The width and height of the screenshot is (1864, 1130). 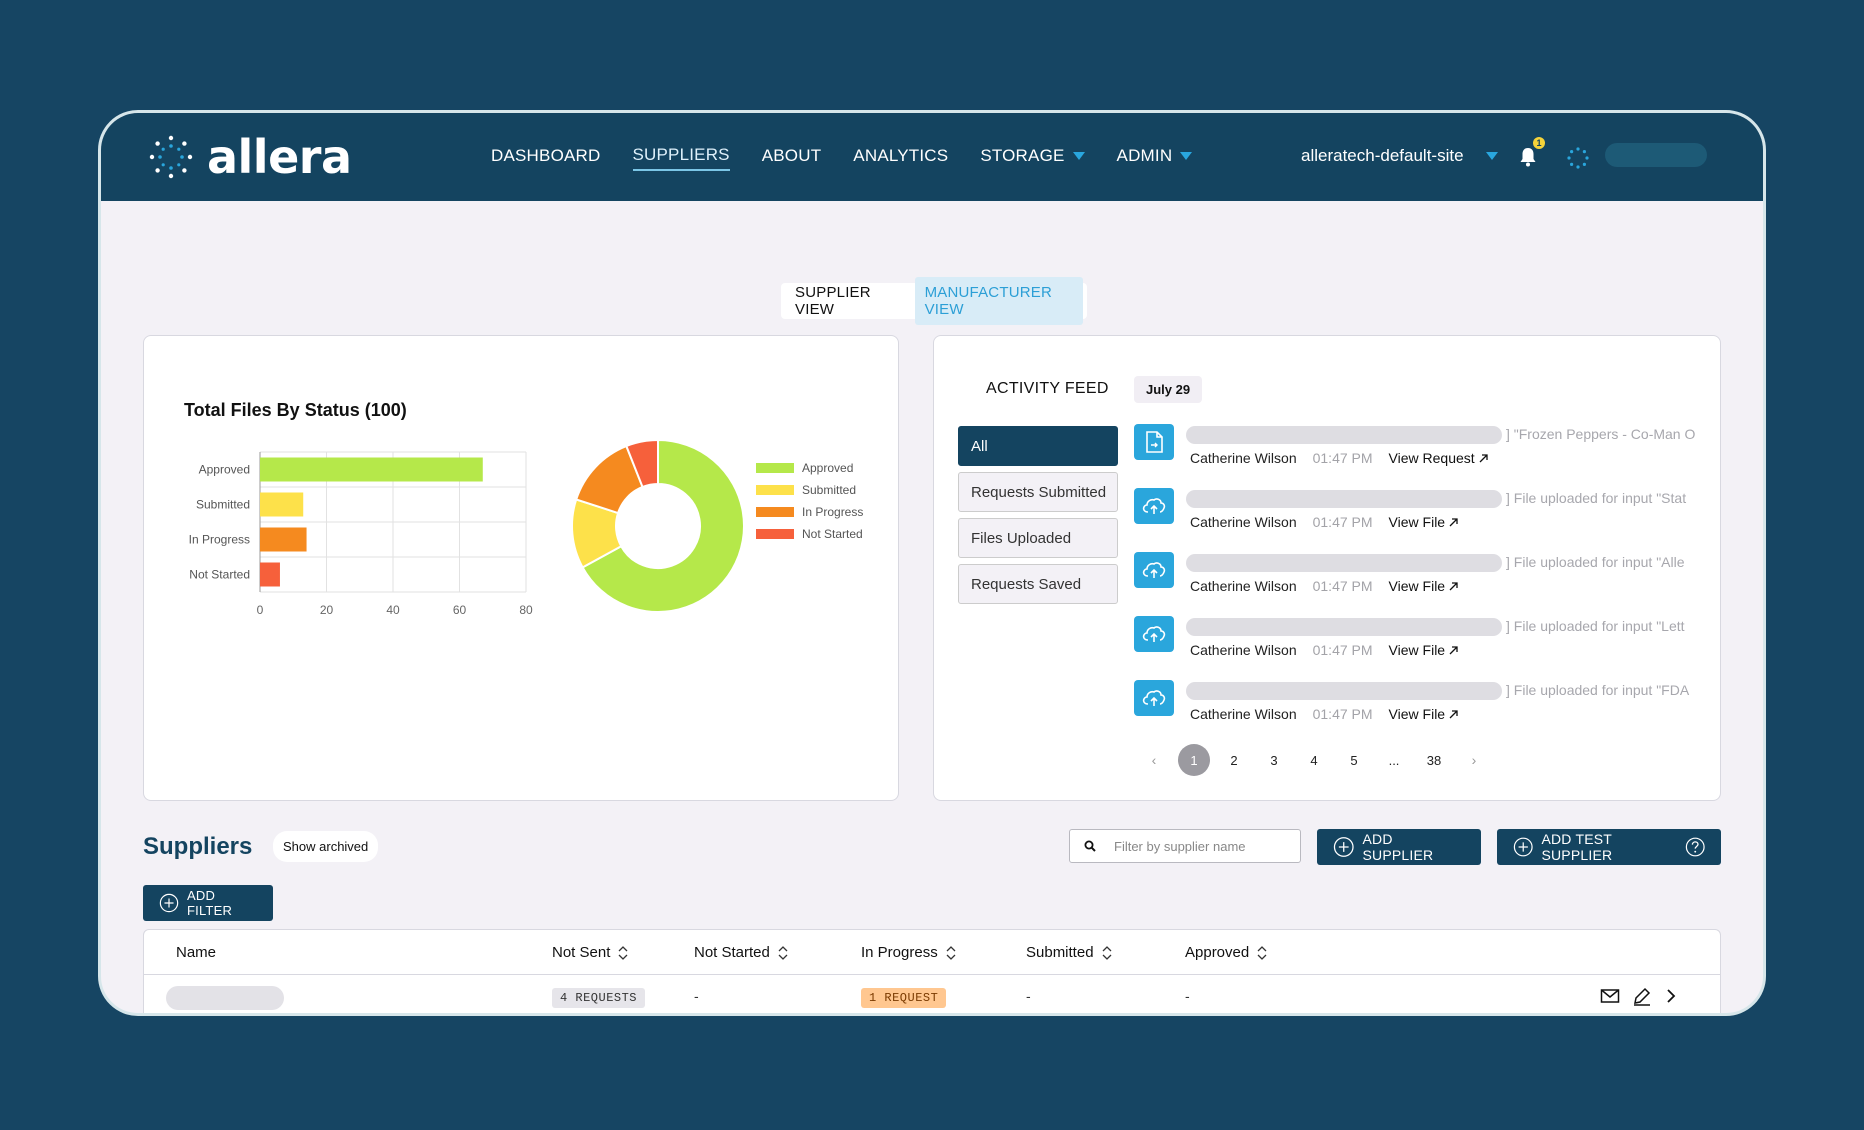 I want to click on manufacturer-view-button: MANUFACTURER VIEW, so click(x=998, y=301).